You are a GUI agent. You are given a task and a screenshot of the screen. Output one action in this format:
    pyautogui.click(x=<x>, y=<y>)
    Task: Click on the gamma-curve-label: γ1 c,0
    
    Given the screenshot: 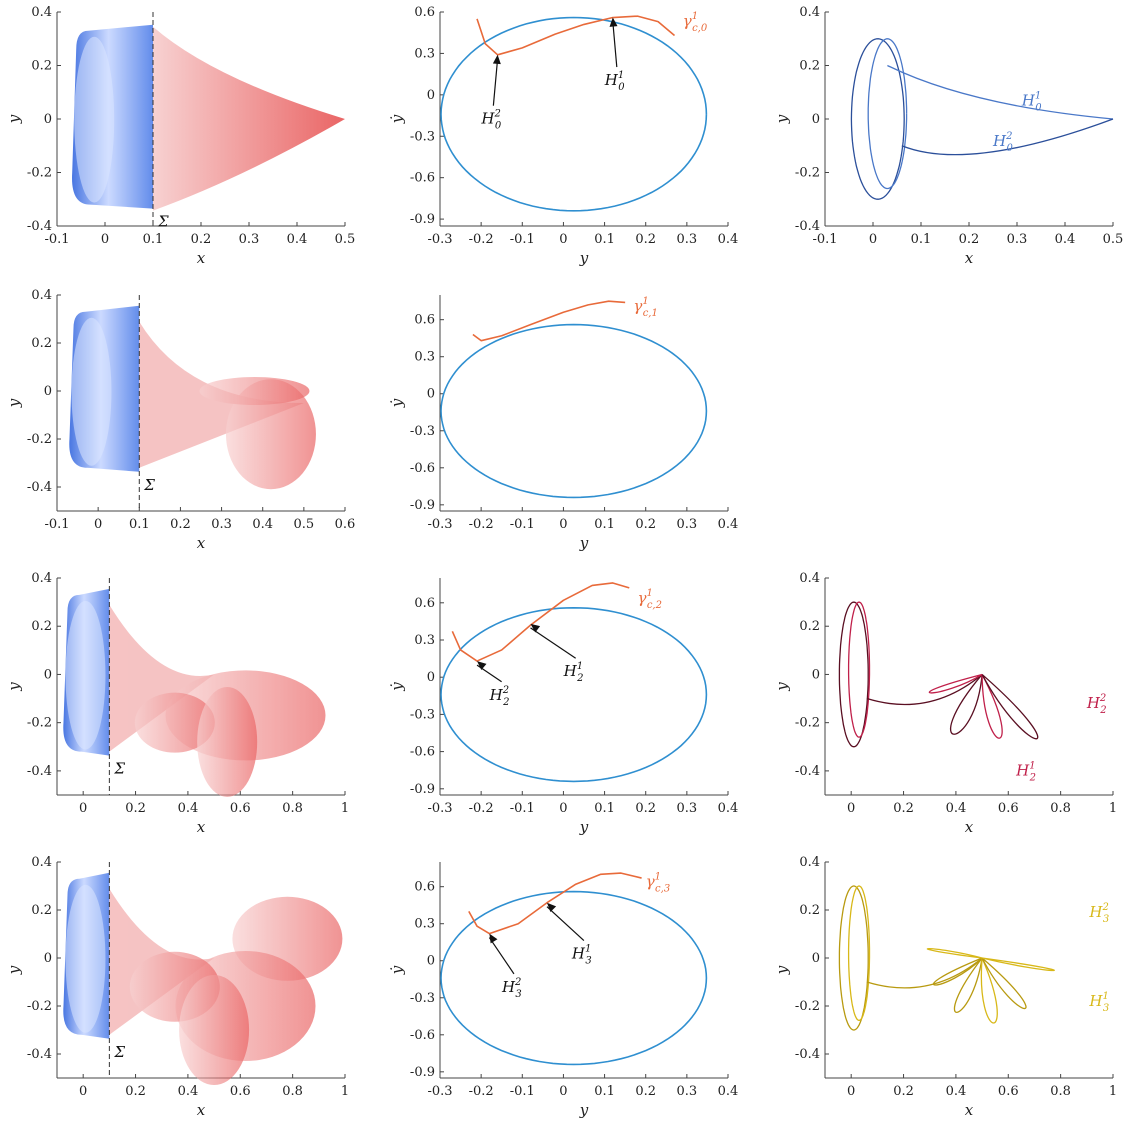 What is the action you would take?
    pyautogui.click(x=695, y=22)
    